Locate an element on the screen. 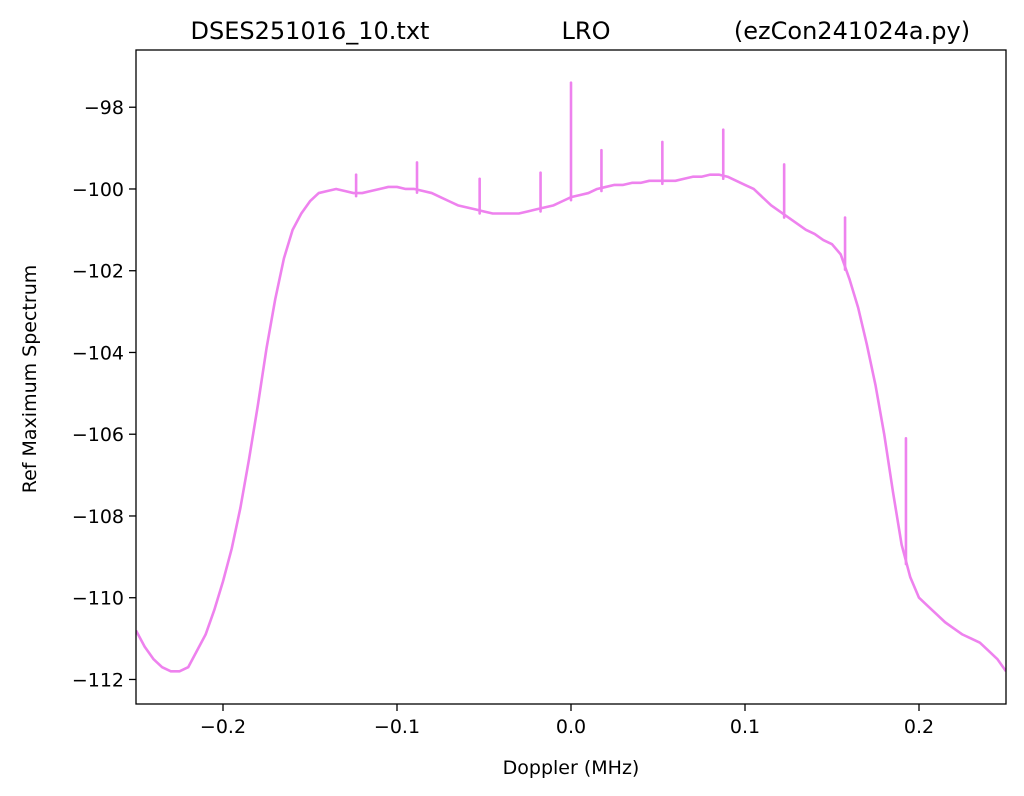 The height and width of the screenshot is (796, 1024). x-tick-label: 0.0 is located at coordinates (571, 727).